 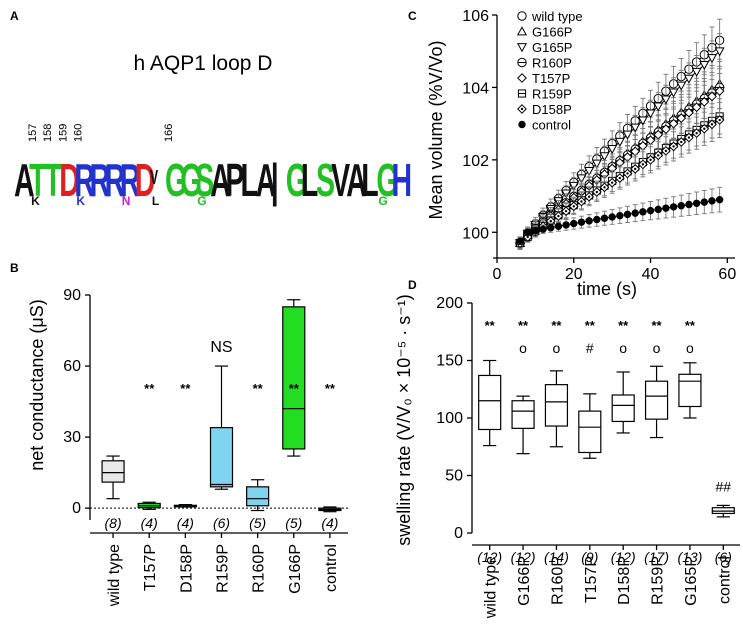 What do you see at coordinates (724, 580) in the screenshot?
I see `x-tick-label: control` at bounding box center [724, 580].